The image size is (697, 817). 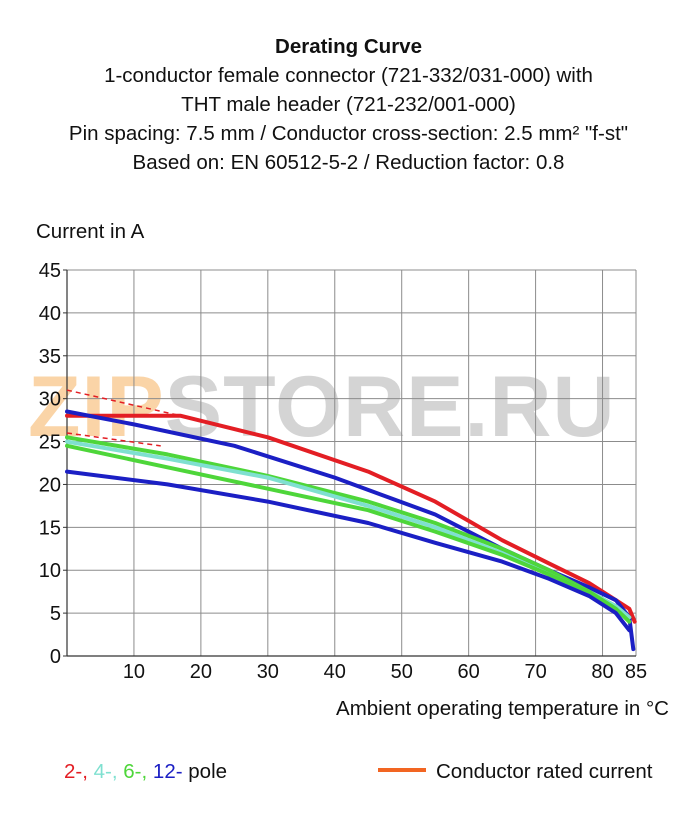 What do you see at coordinates (50, 443) in the screenshot?
I see `y-tick-label: 25` at bounding box center [50, 443].